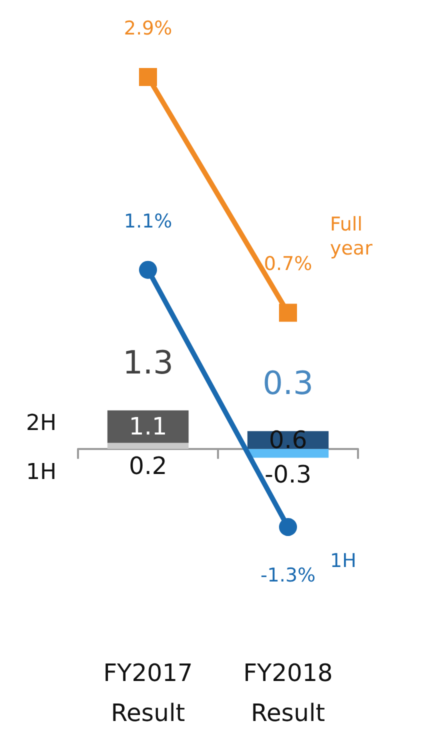  I want to click on data-label: 0.2, so click(148, 466).